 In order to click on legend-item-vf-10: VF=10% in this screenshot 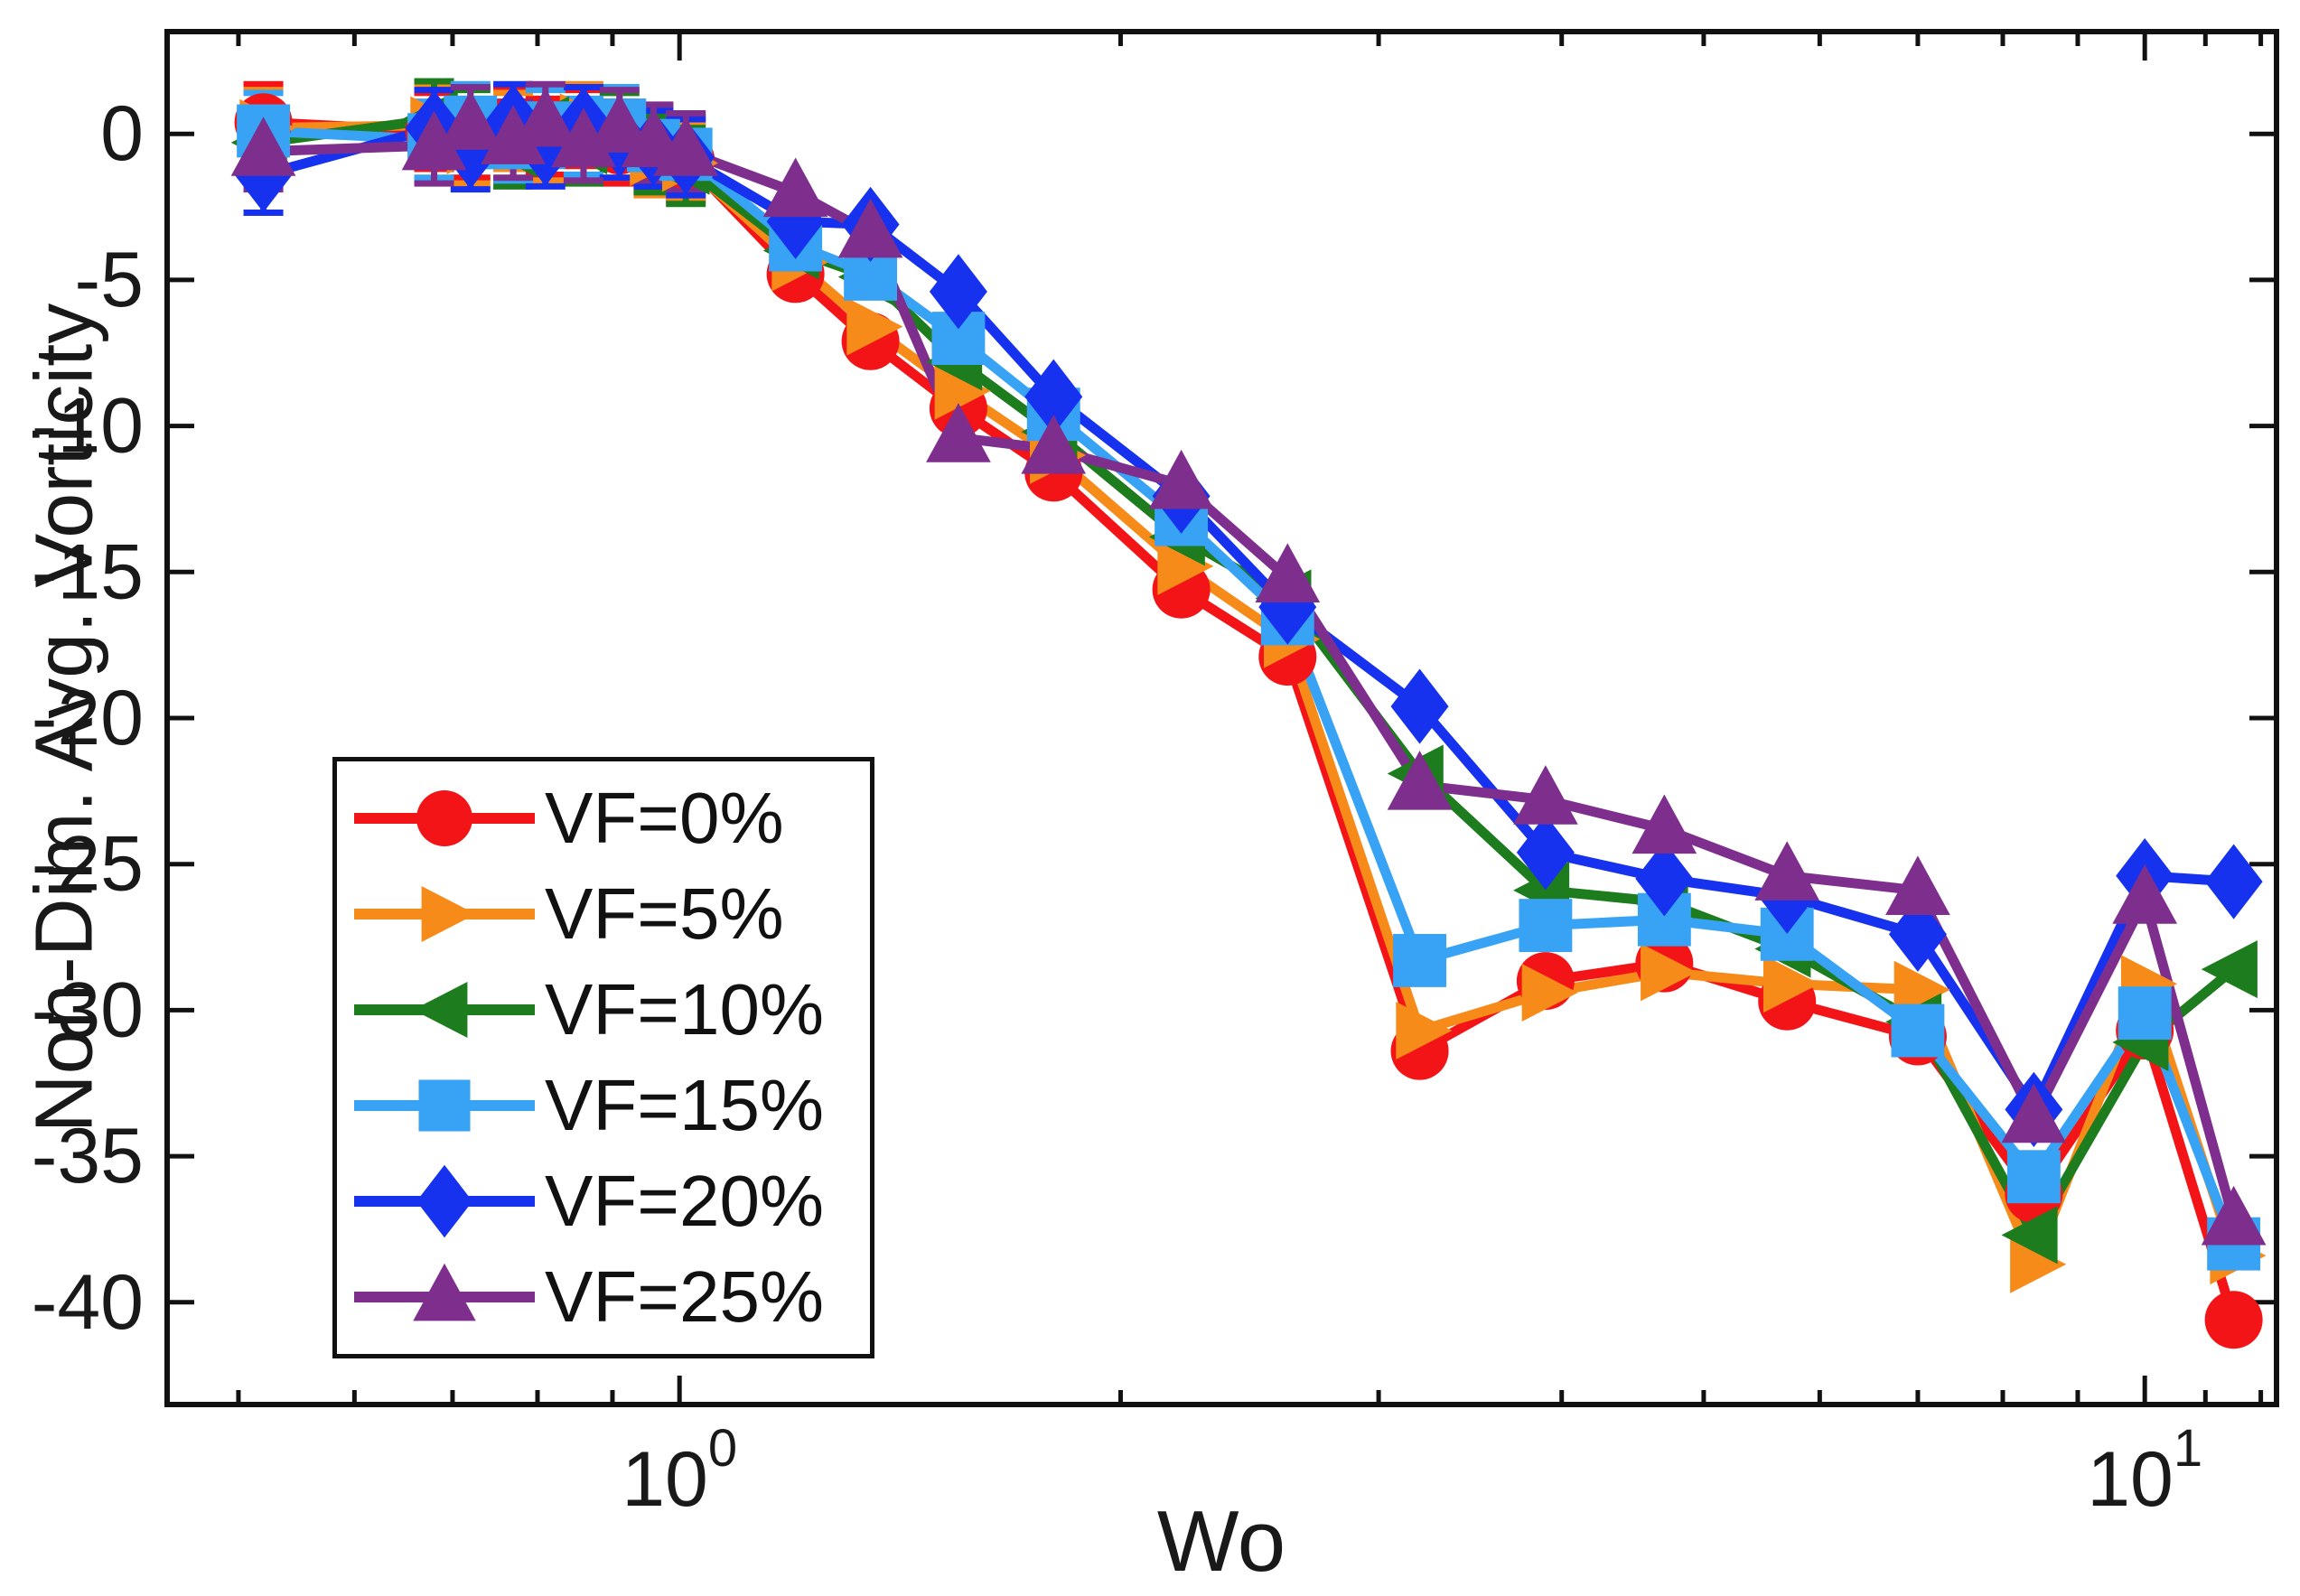, I will do `click(597, 1010)`.